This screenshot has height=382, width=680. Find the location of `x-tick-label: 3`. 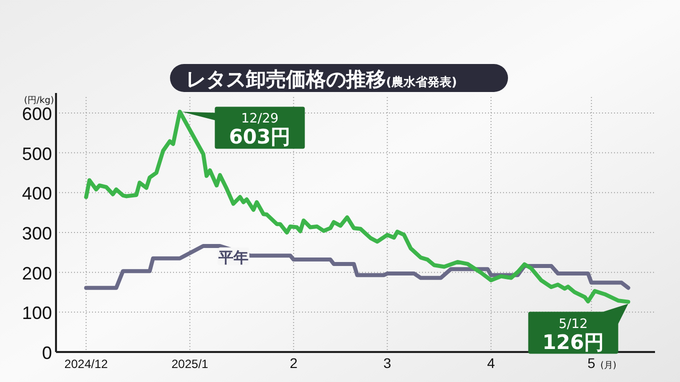

x-tick-label: 3 is located at coordinates (387, 363).